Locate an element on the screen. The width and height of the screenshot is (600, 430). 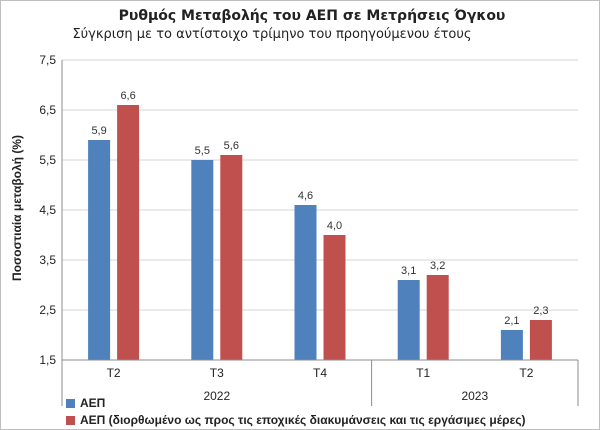
y-tick-label: 7,5 is located at coordinates (47, 60).